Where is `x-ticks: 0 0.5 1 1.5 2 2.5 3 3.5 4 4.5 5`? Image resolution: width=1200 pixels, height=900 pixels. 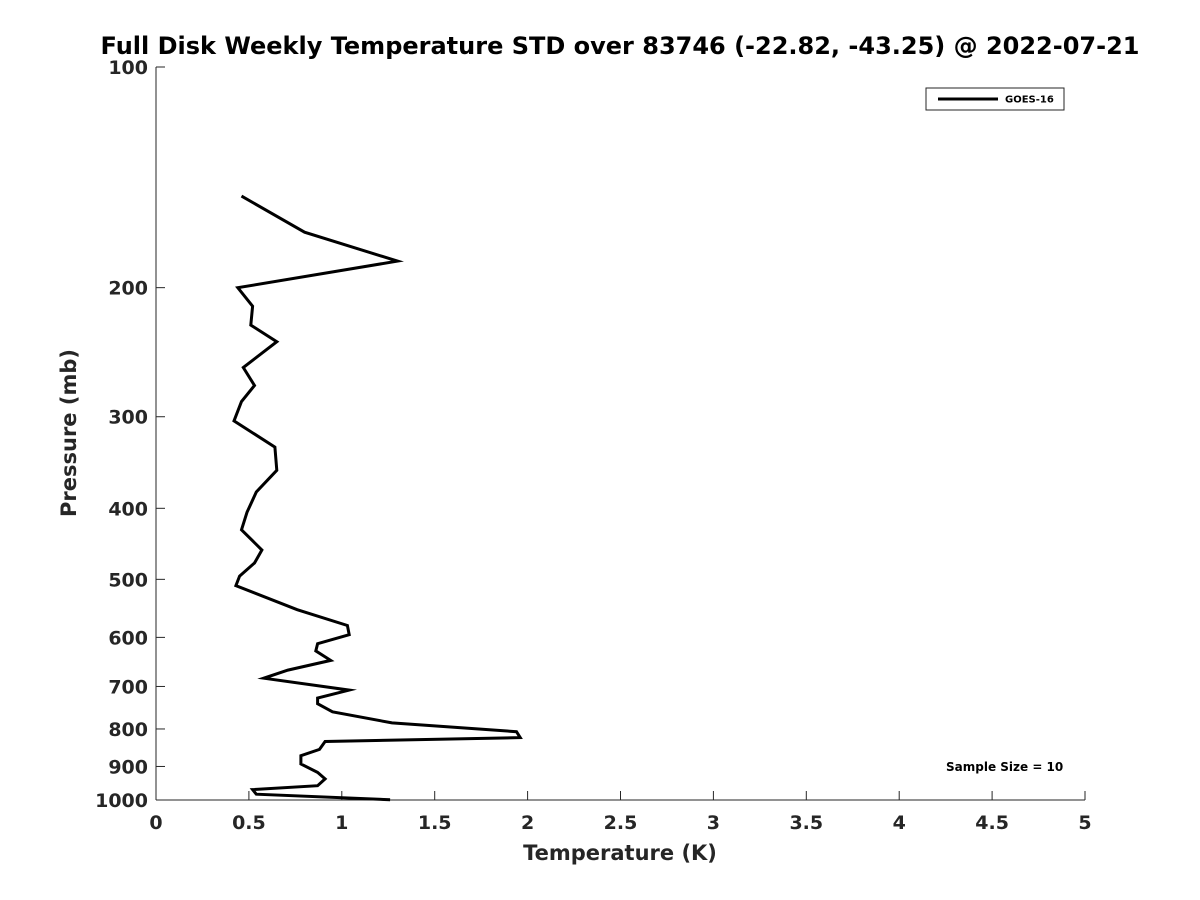
x-ticks: 0 0.5 1 1.5 2 2.5 3 3.5 4 4.5 5 is located at coordinates (620, 812).